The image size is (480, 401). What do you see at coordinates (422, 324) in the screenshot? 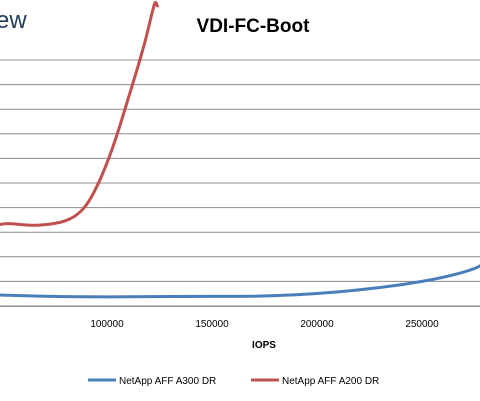
I see `x-tick-label: 250000` at bounding box center [422, 324].